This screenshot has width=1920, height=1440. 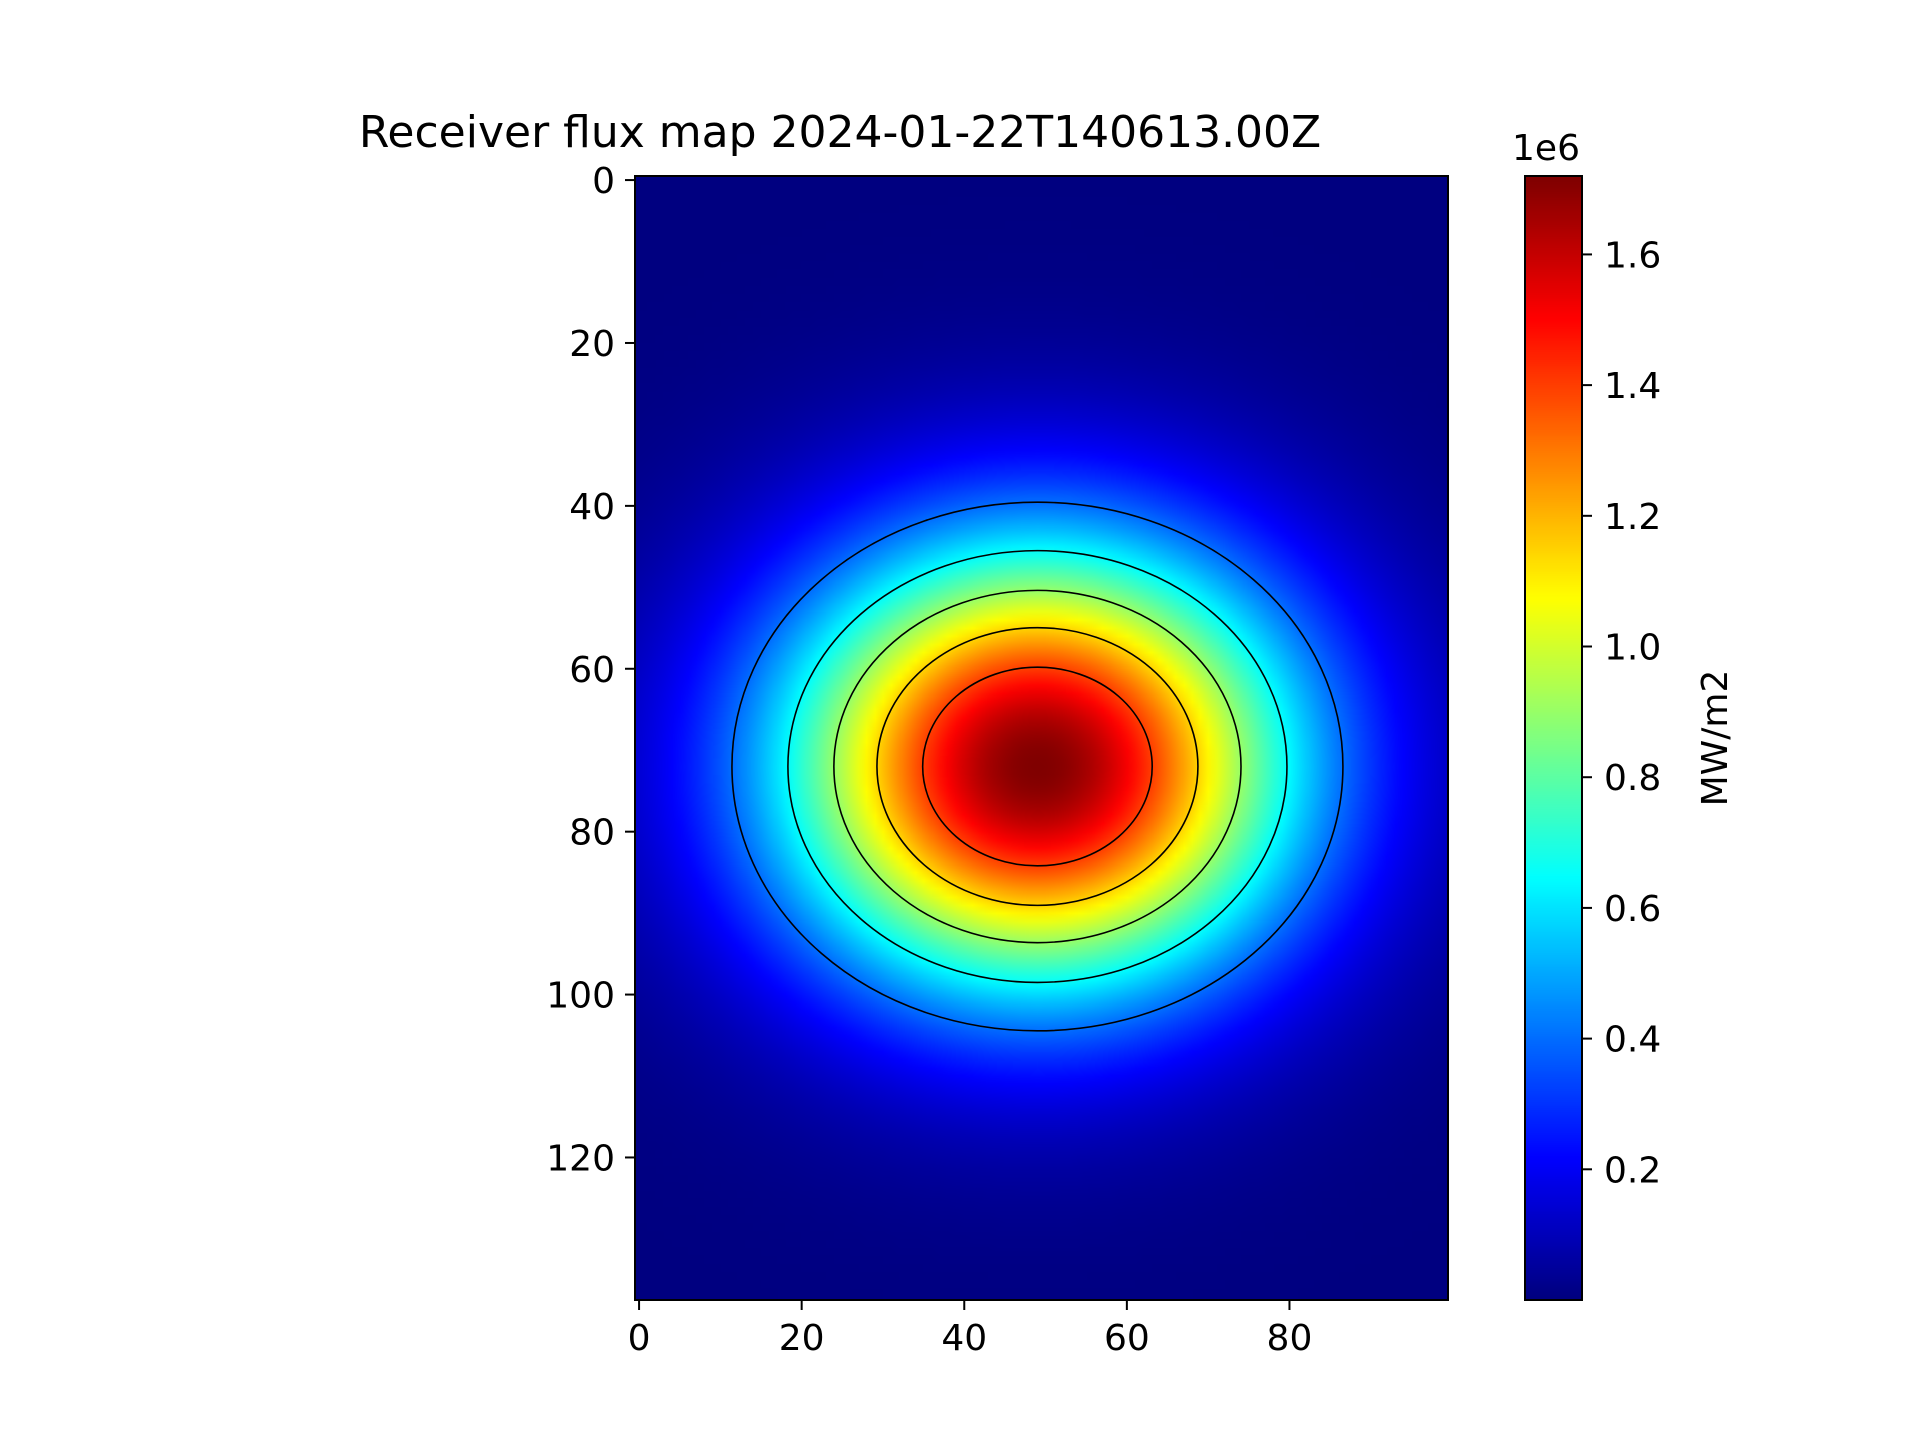 What do you see at coordinates (1546, 148) in the screenshot?
I see `colorbar-offset-text: 1e6` at bounding box center [1546, 148].